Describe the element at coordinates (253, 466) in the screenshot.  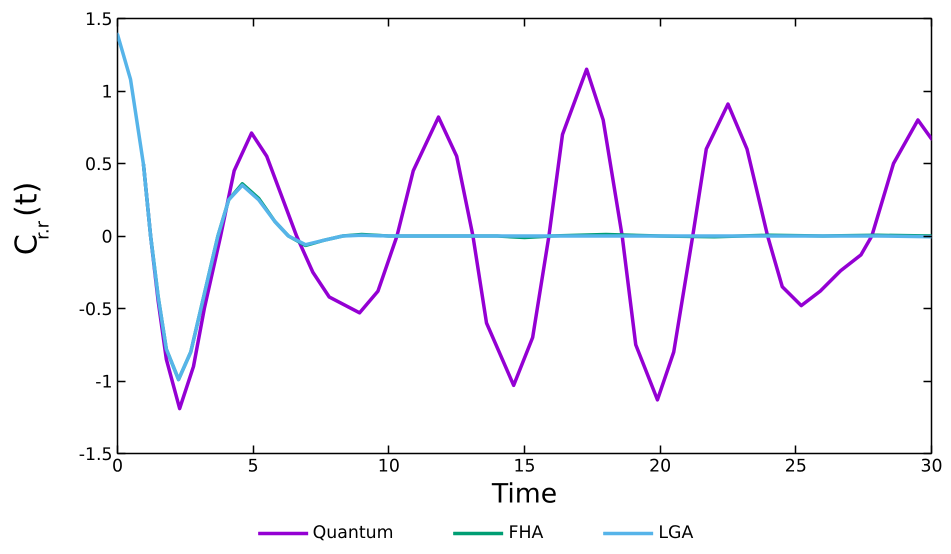
I see `x-tick-label: 5` at that location.